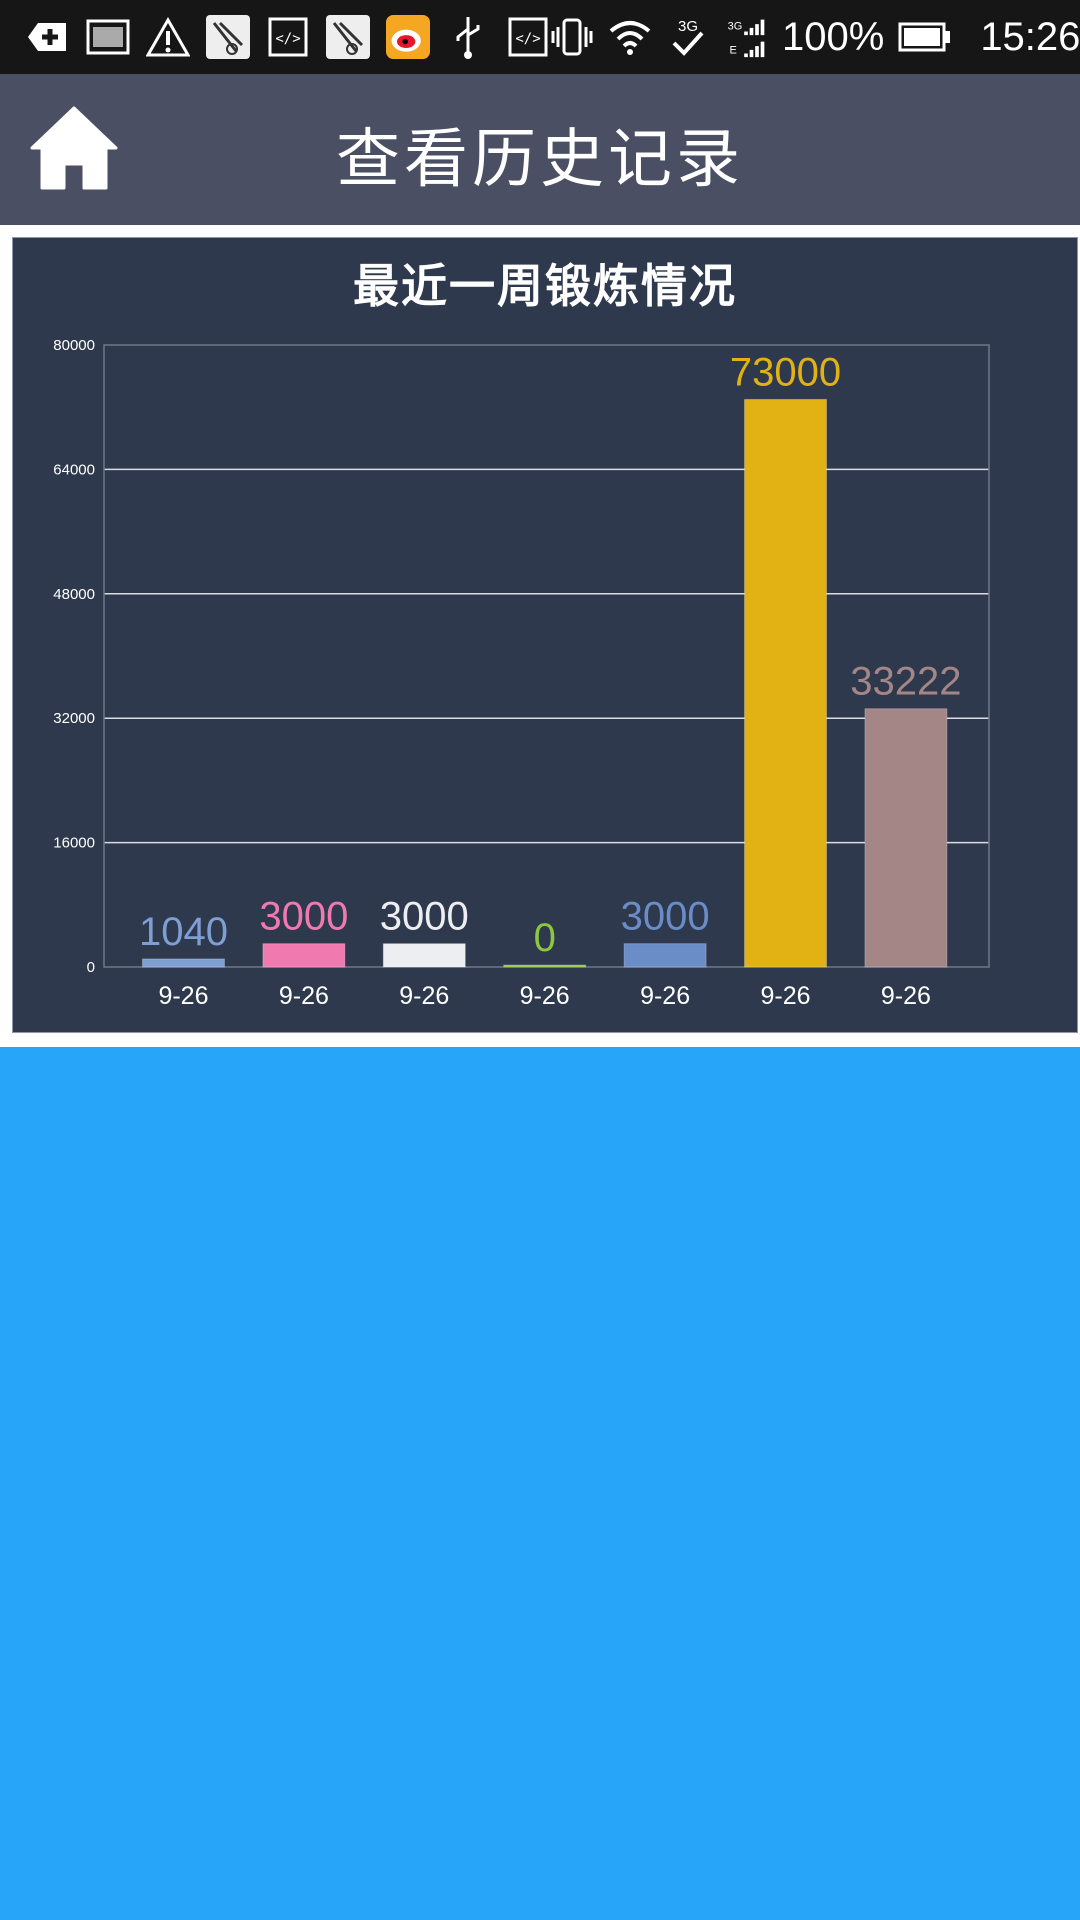 The height and width of the screenshot is (1920, 1080). I want to click on status-bar: </> </> 3G 3G E 100% 15:26, so click(540, 37).